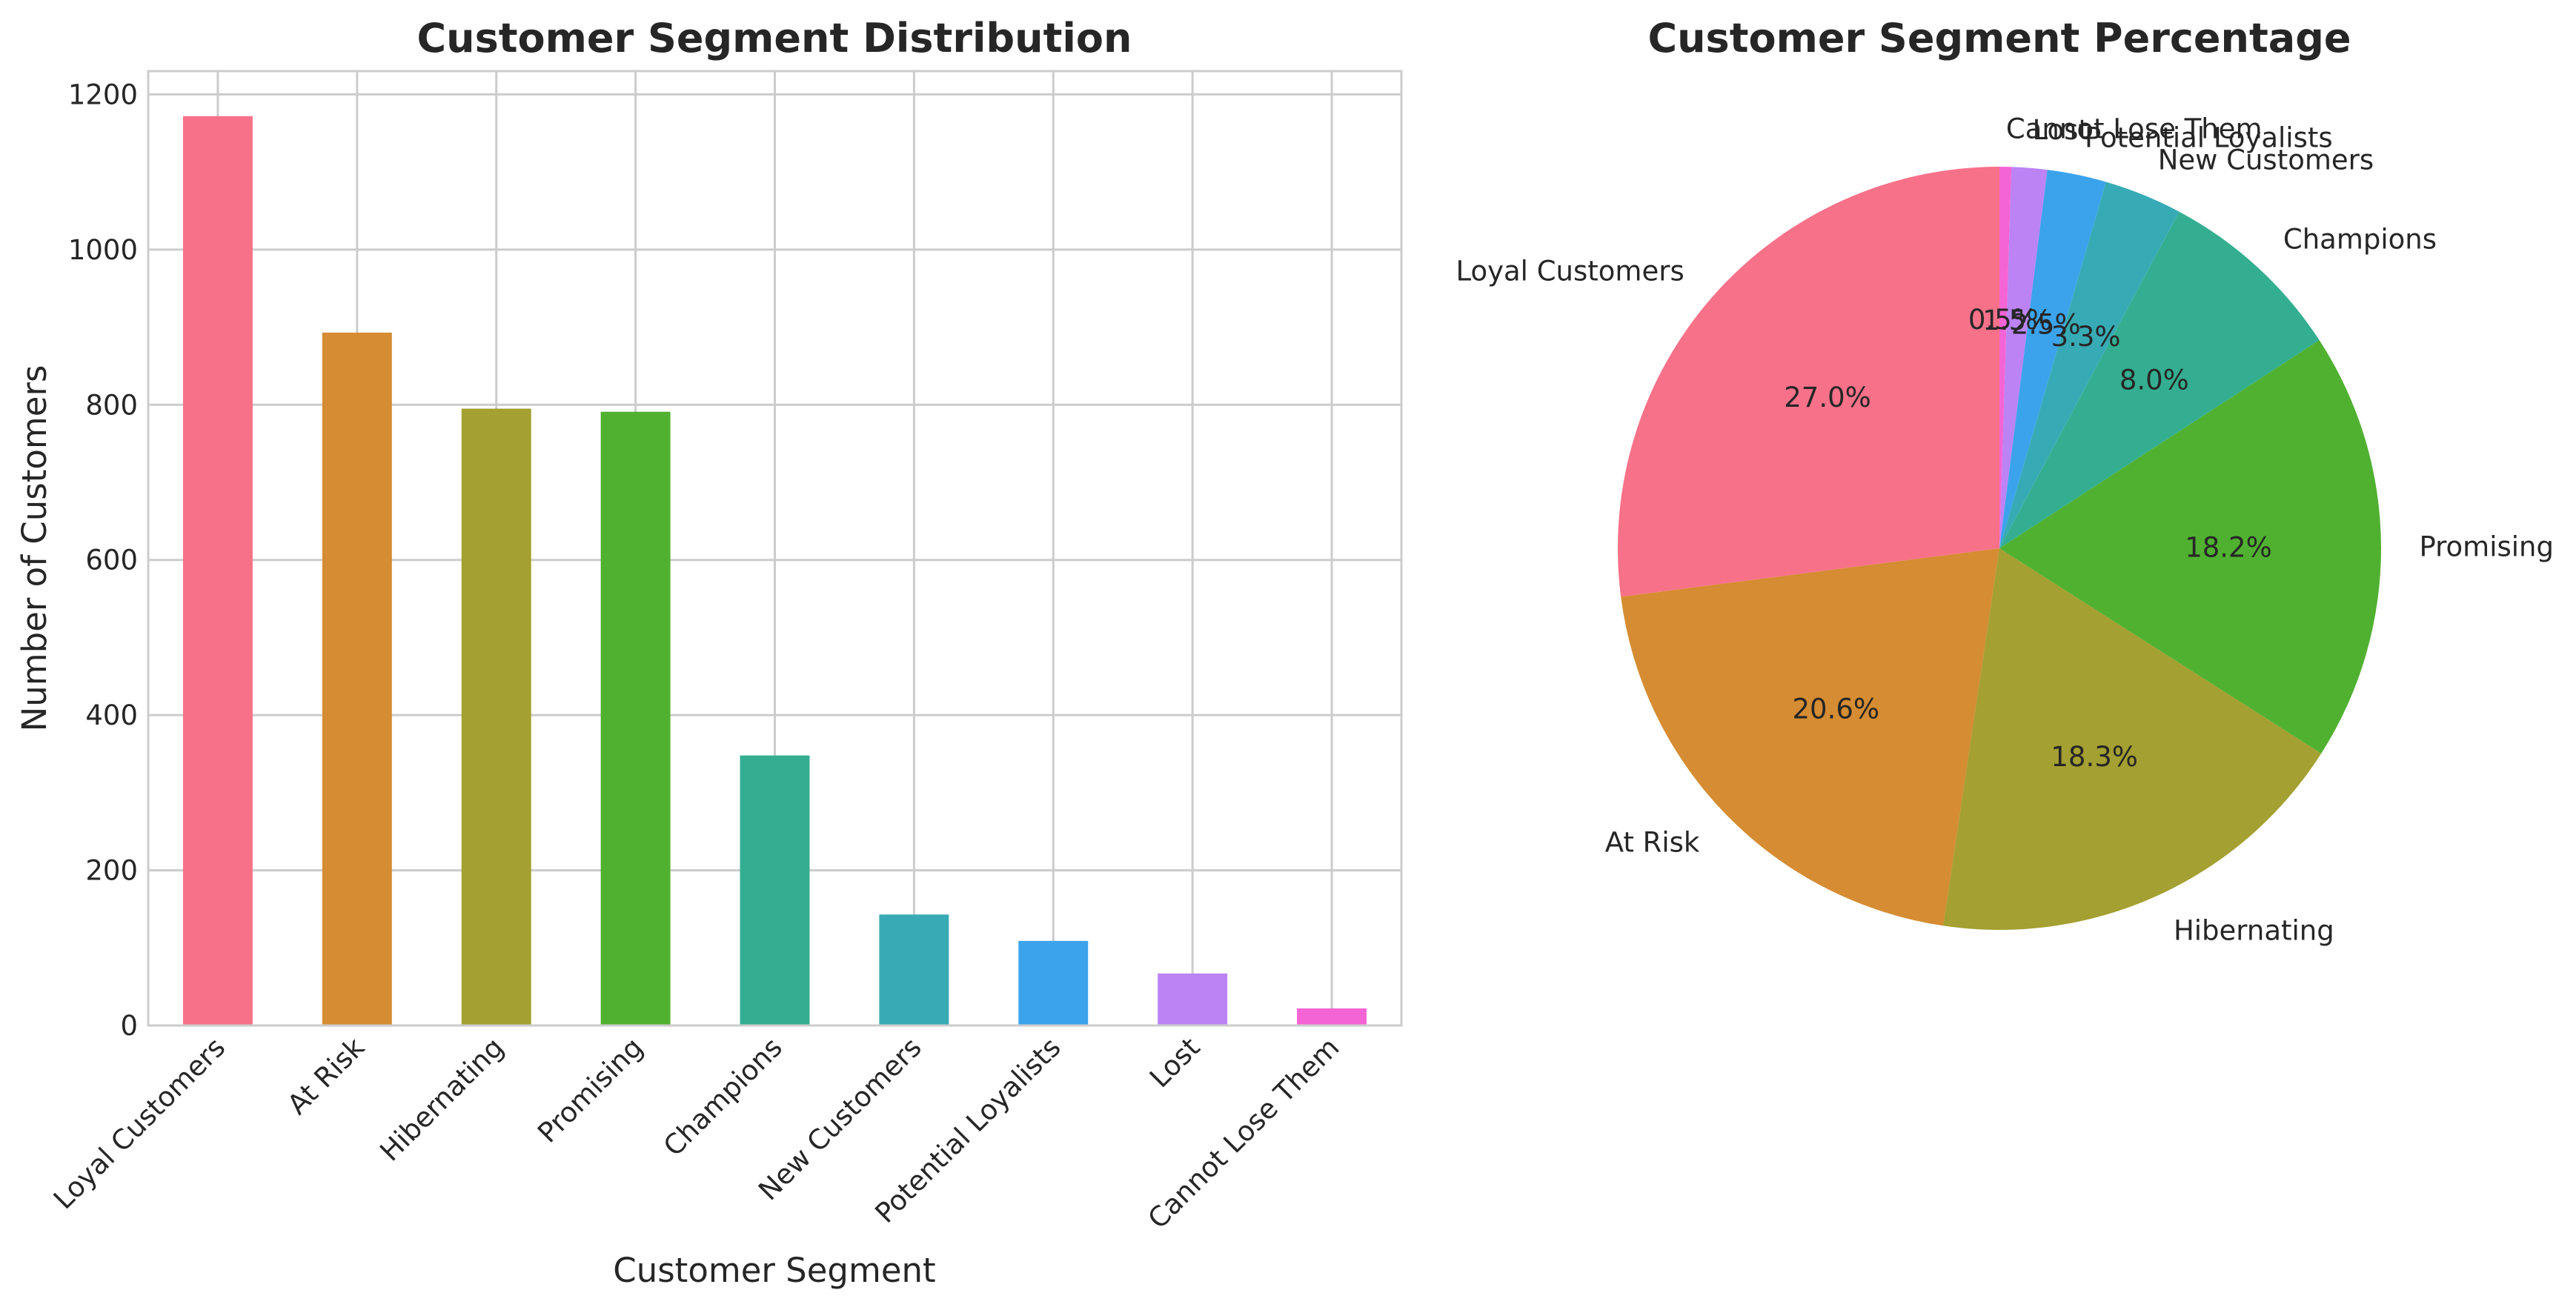 This screenshot has height=1310, width=2576. Describe the element at coordinates (496, 717) in the screenshot. I see `bar-hibernating` at that location.